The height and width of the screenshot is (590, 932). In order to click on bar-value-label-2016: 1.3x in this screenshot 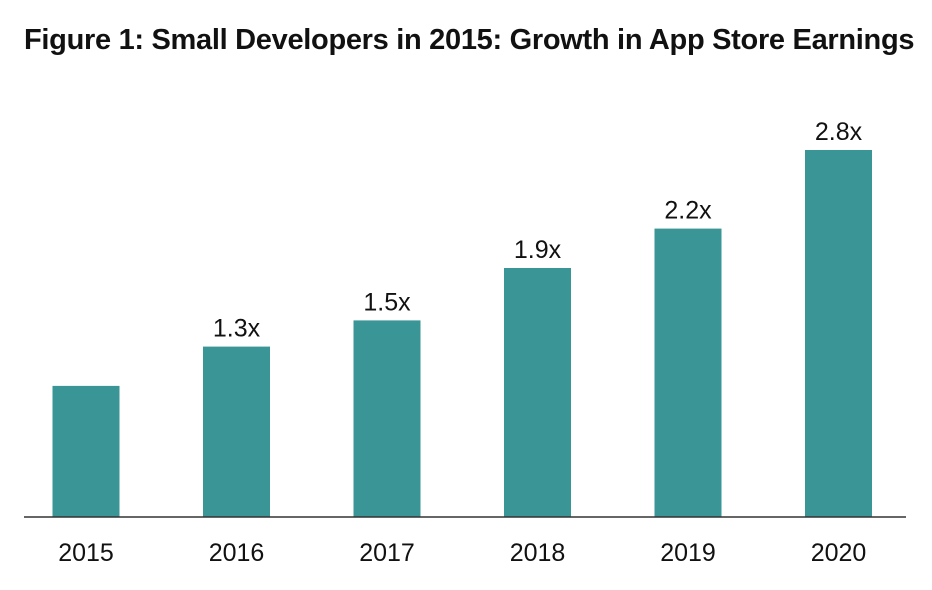, I will do `click(237, 329)`.